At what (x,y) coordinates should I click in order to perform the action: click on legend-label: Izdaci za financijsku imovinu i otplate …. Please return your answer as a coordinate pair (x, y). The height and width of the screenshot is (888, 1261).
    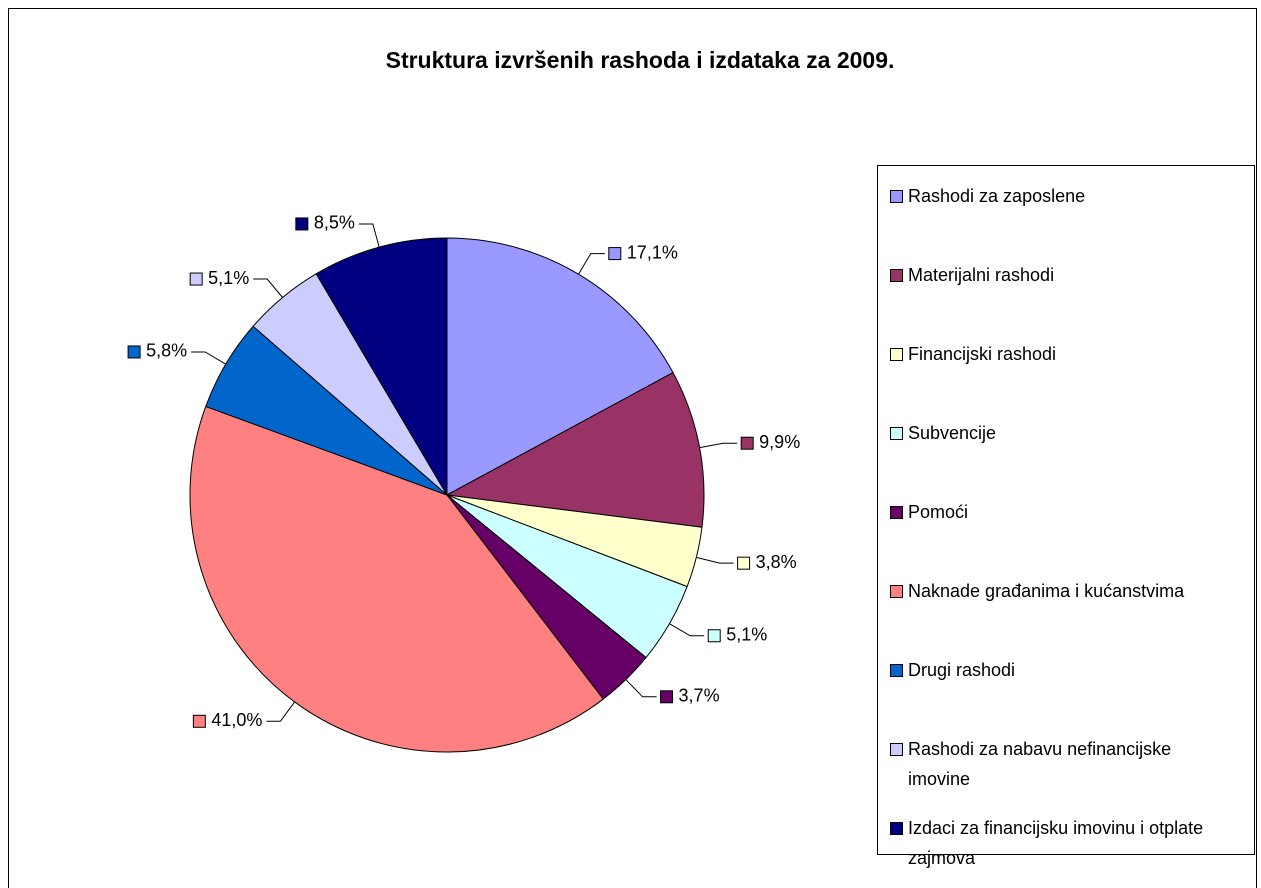
    Looking at the image, I should click on (1056, 843).